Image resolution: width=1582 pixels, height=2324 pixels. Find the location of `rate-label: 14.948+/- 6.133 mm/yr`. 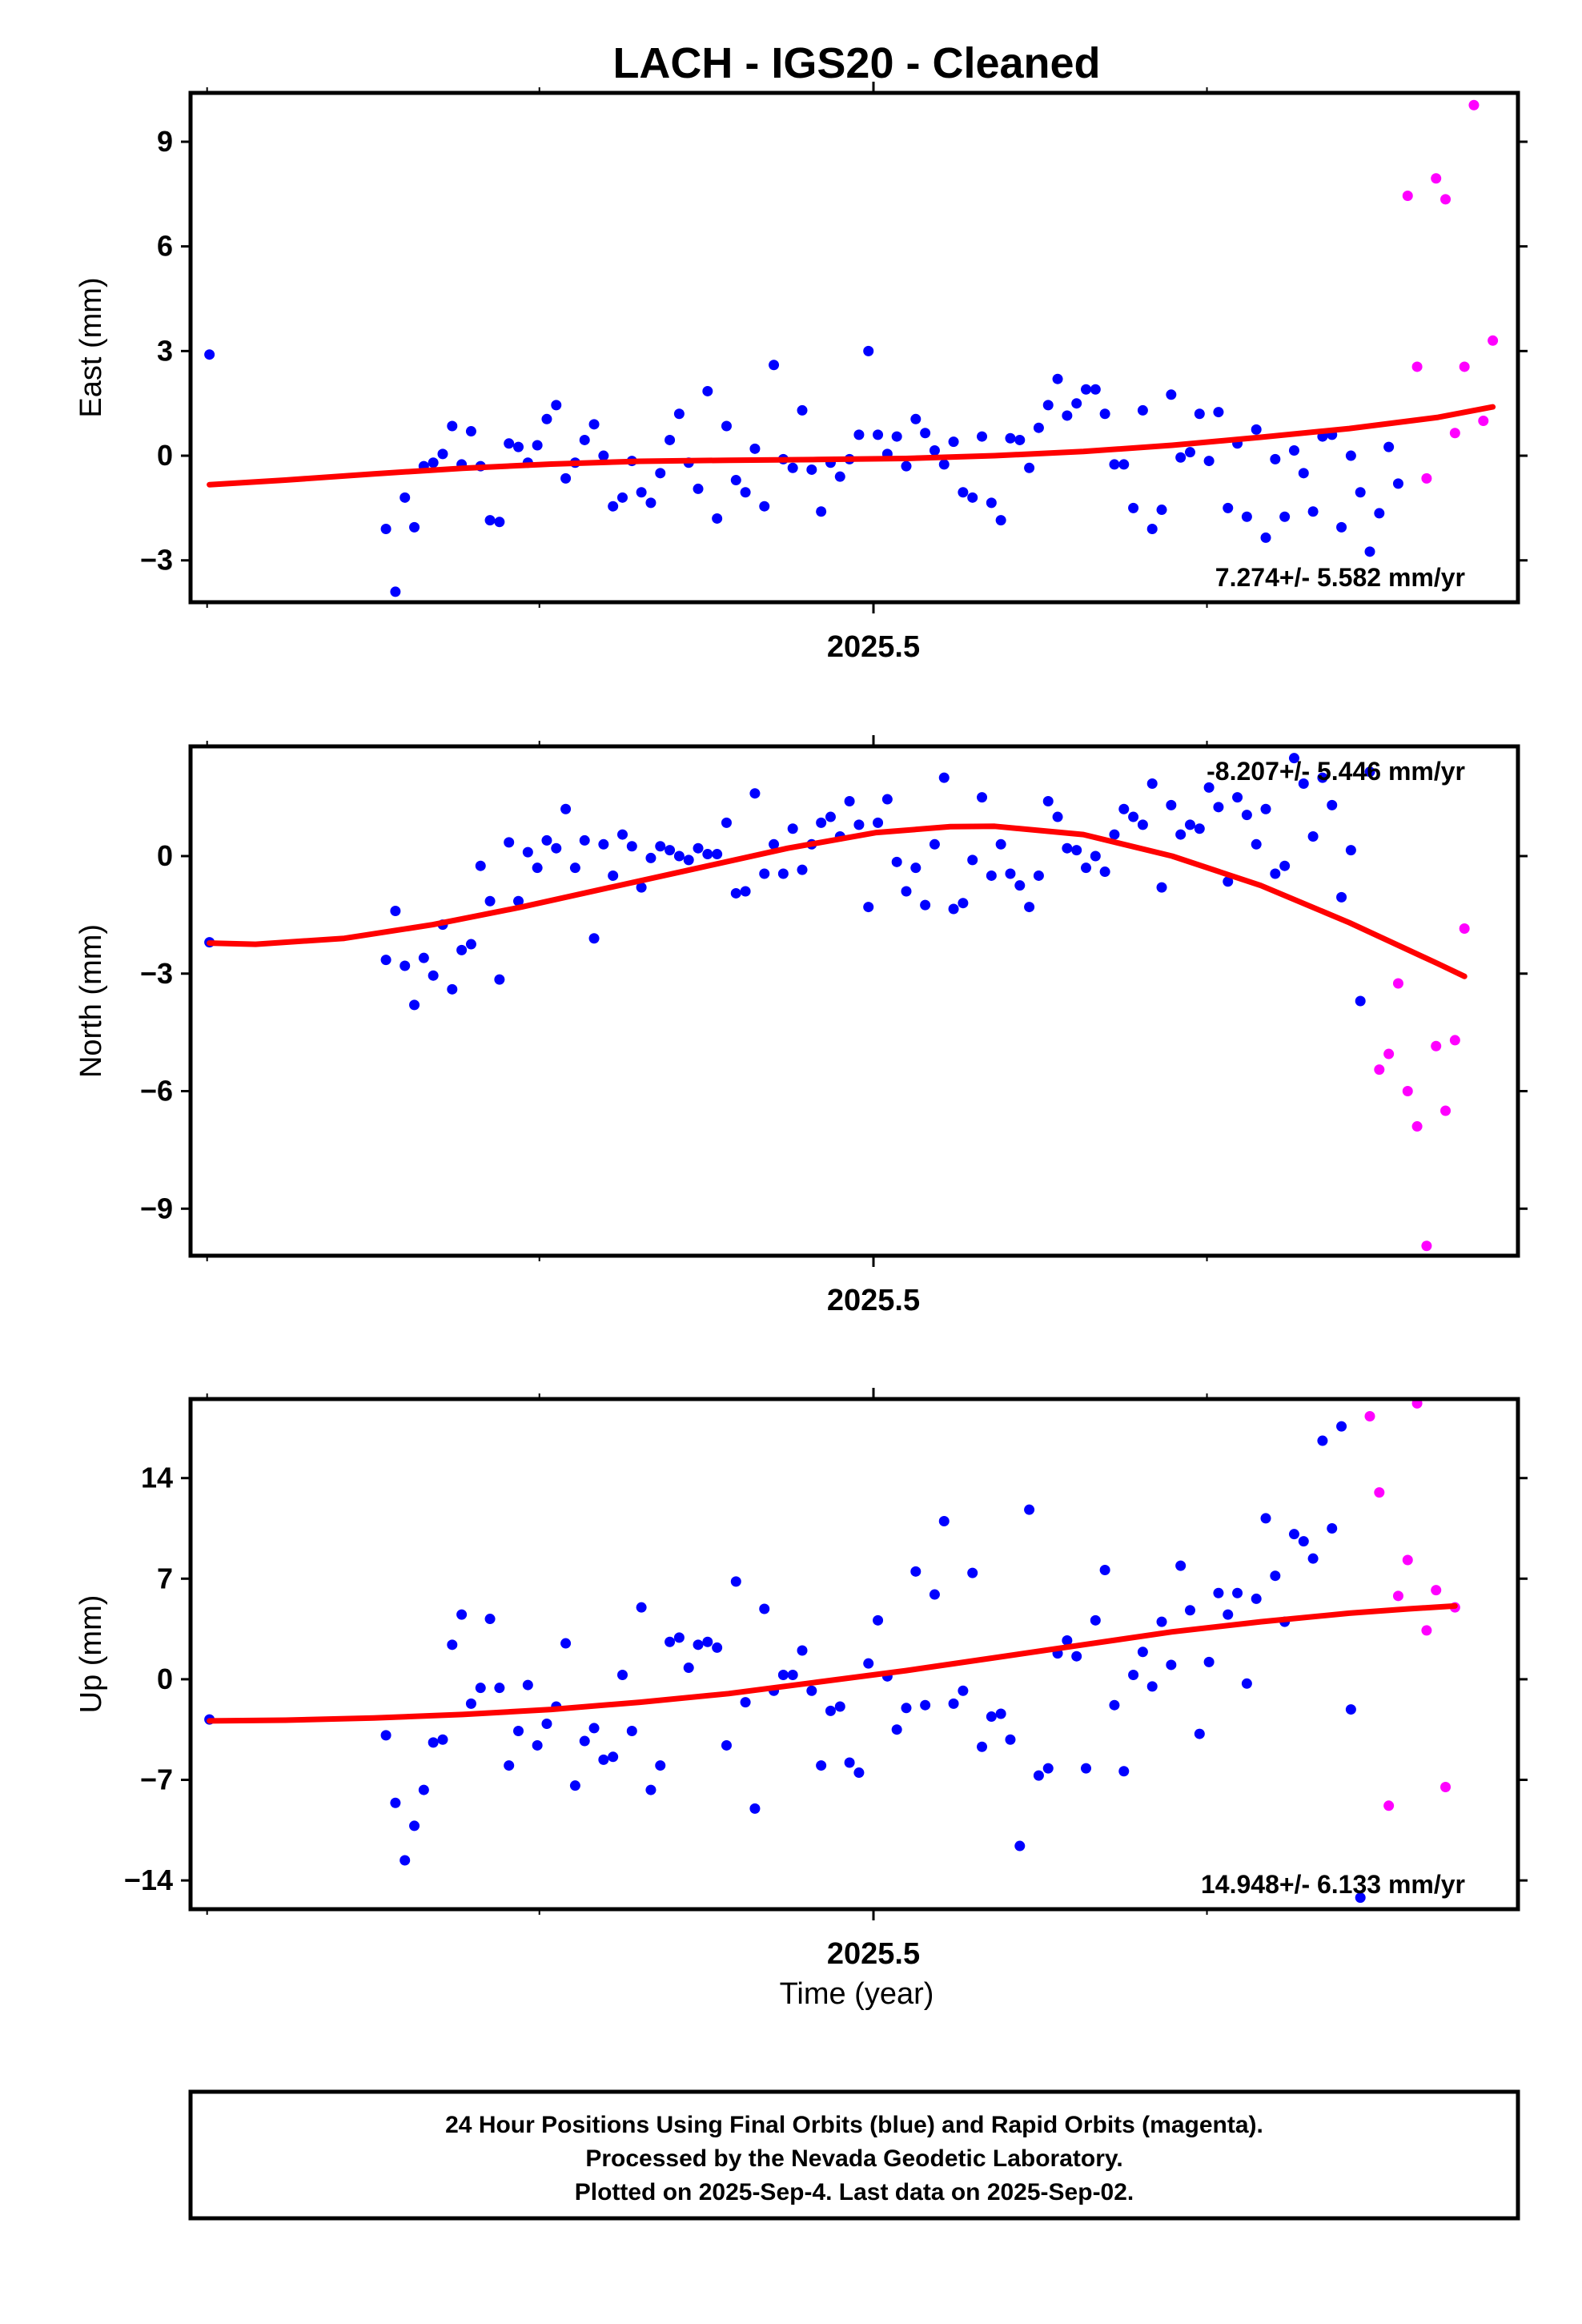

rate-label: 14.948+/- 6.133 mm/yr is located at coordinates (1333, 1884).